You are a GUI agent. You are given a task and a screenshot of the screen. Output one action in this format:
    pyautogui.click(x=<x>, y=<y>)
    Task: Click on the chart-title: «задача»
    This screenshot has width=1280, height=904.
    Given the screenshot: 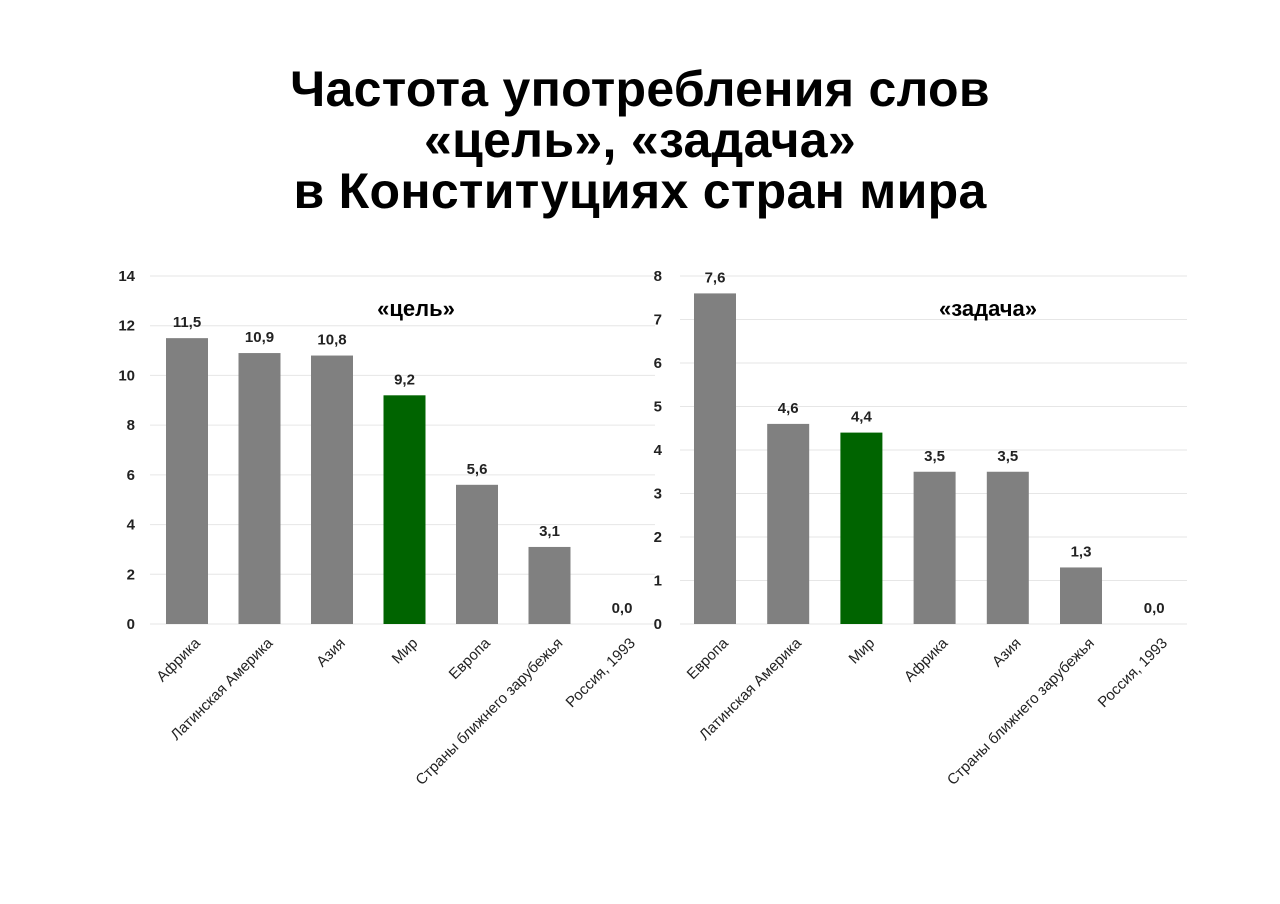 What is the action you would take?
    pyautogui.click(x=988, y=308)
    